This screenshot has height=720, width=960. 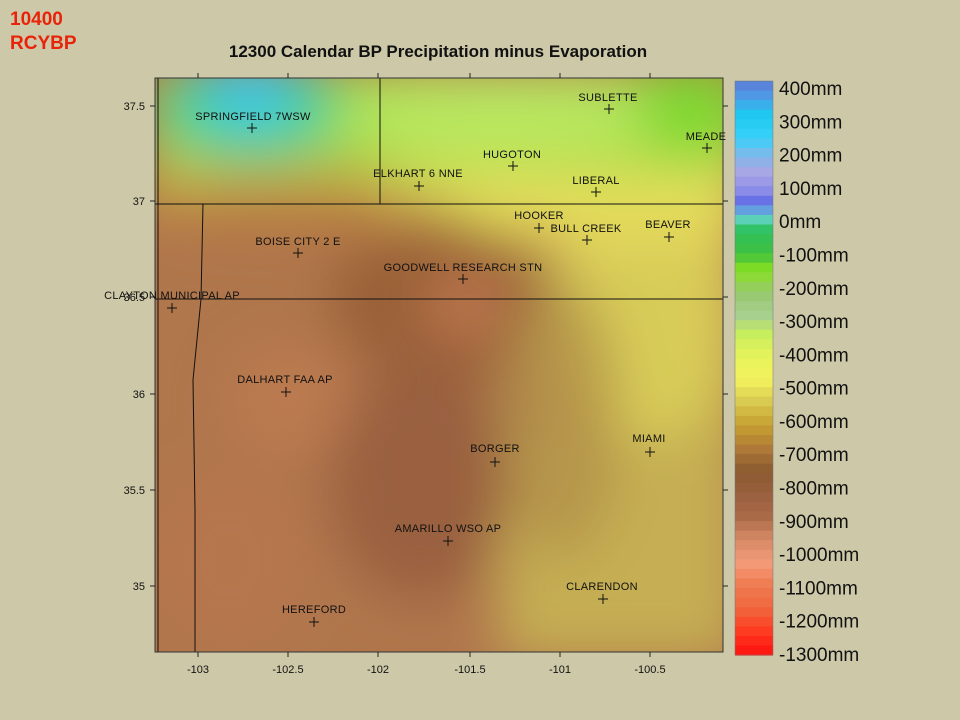 What do you see at coordinates (134, 298) in the screenshot?
I see `lat-tick-label: 36.5` at bounding box center [134, 298].